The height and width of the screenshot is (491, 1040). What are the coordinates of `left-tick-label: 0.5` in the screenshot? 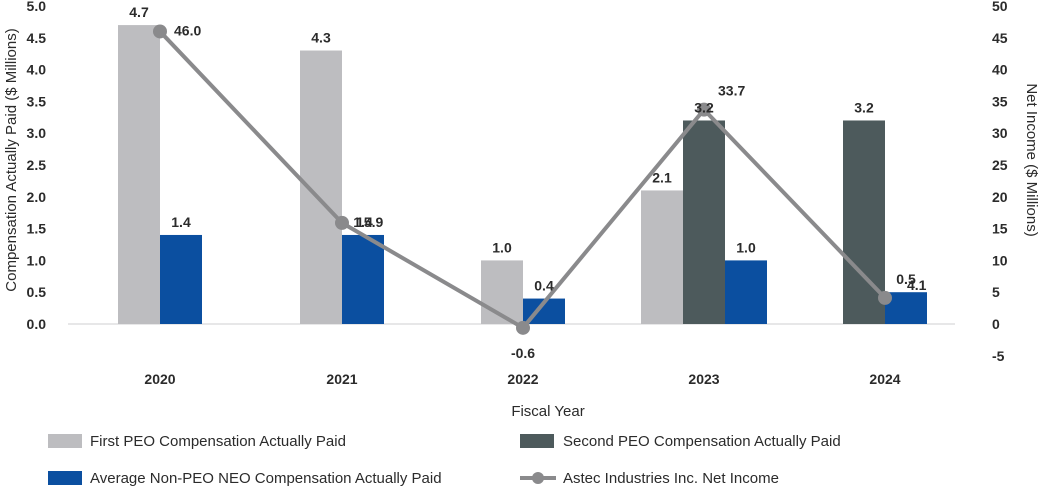 It's located at (37, 292).